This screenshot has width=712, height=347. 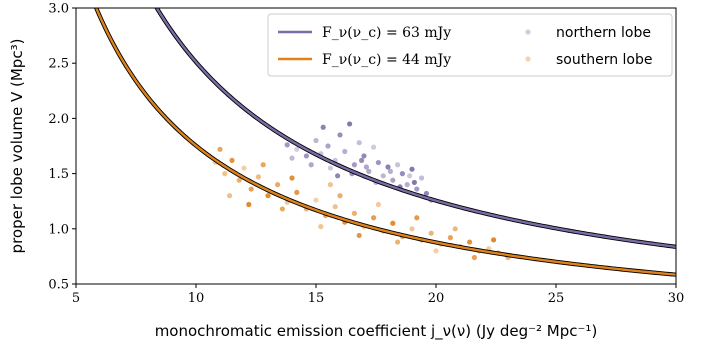 What do you see at coordinates (676, 298) in the screenshot?
I see `x-tick-label: 30` at bounding box center [676, 298].